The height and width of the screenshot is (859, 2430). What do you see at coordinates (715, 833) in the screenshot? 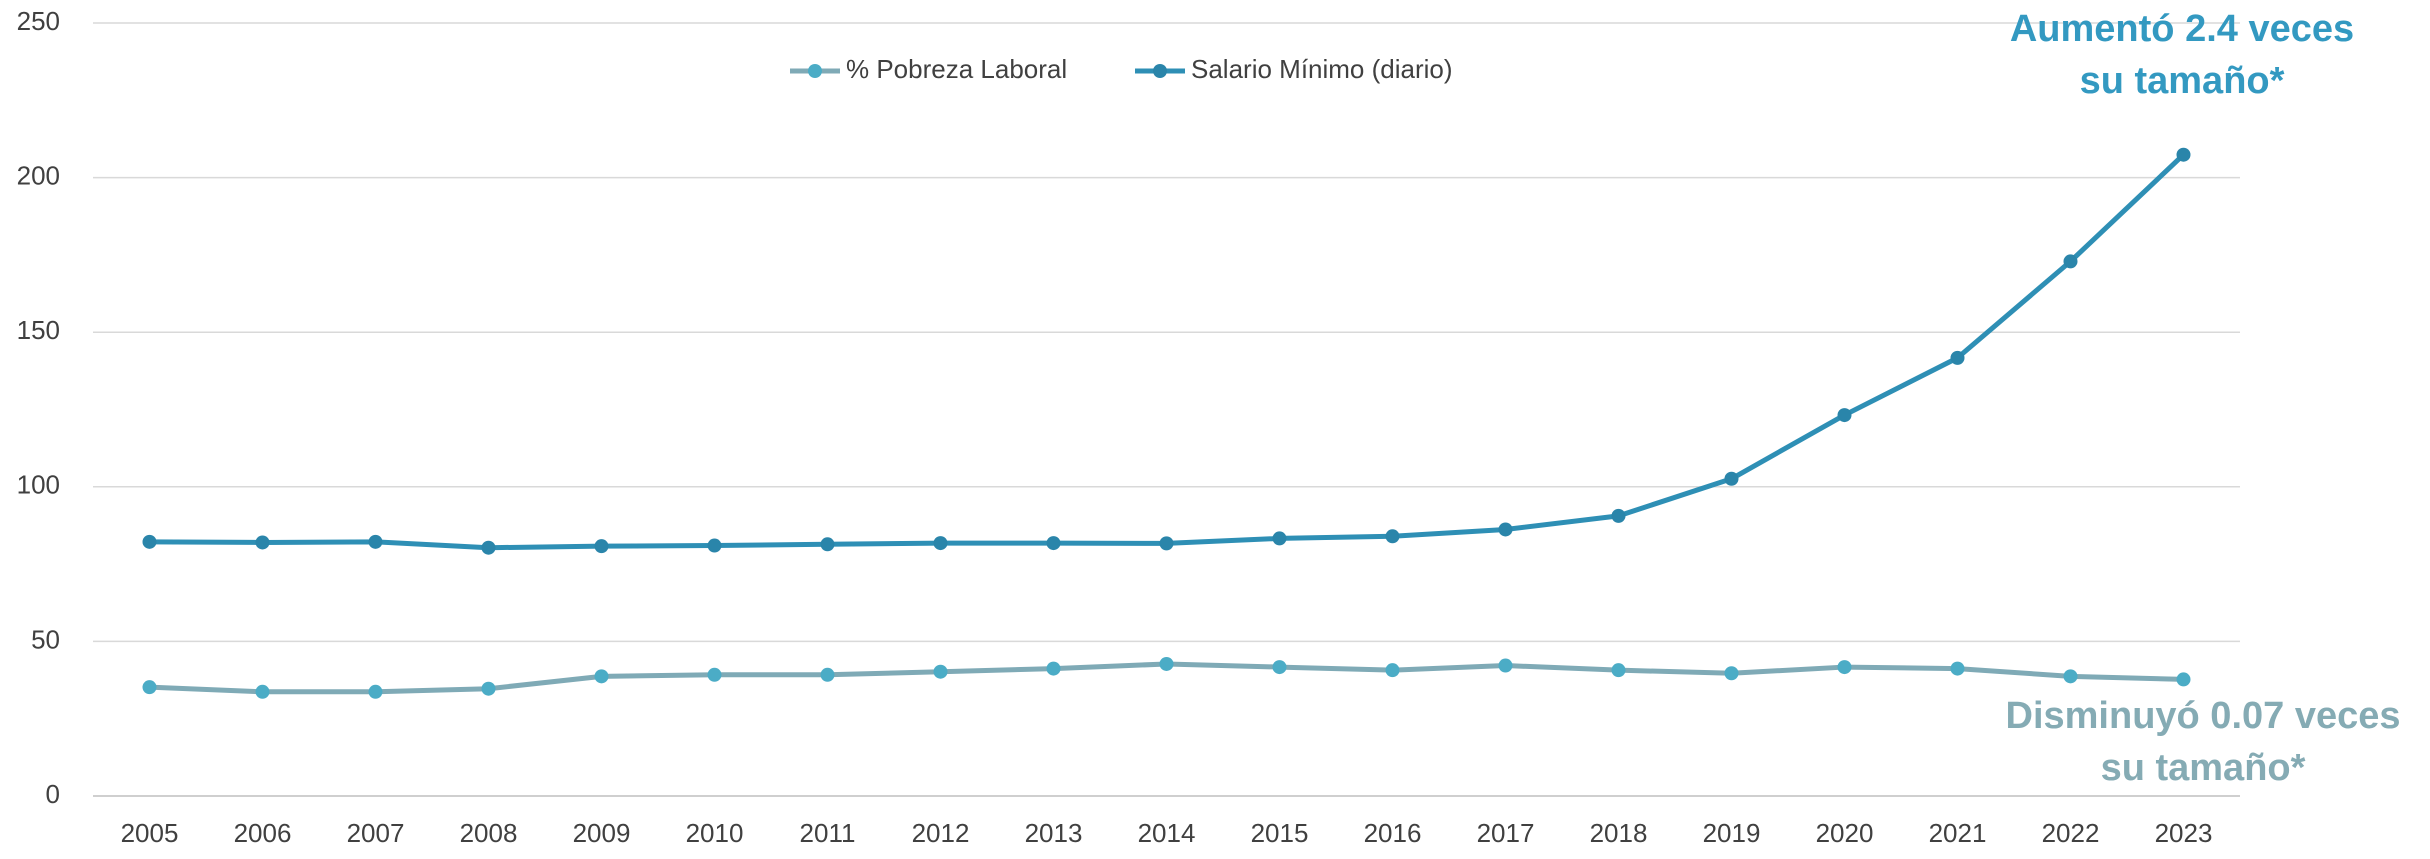
I see `x-tick-label: 2010` at bounding box center [715, 833].